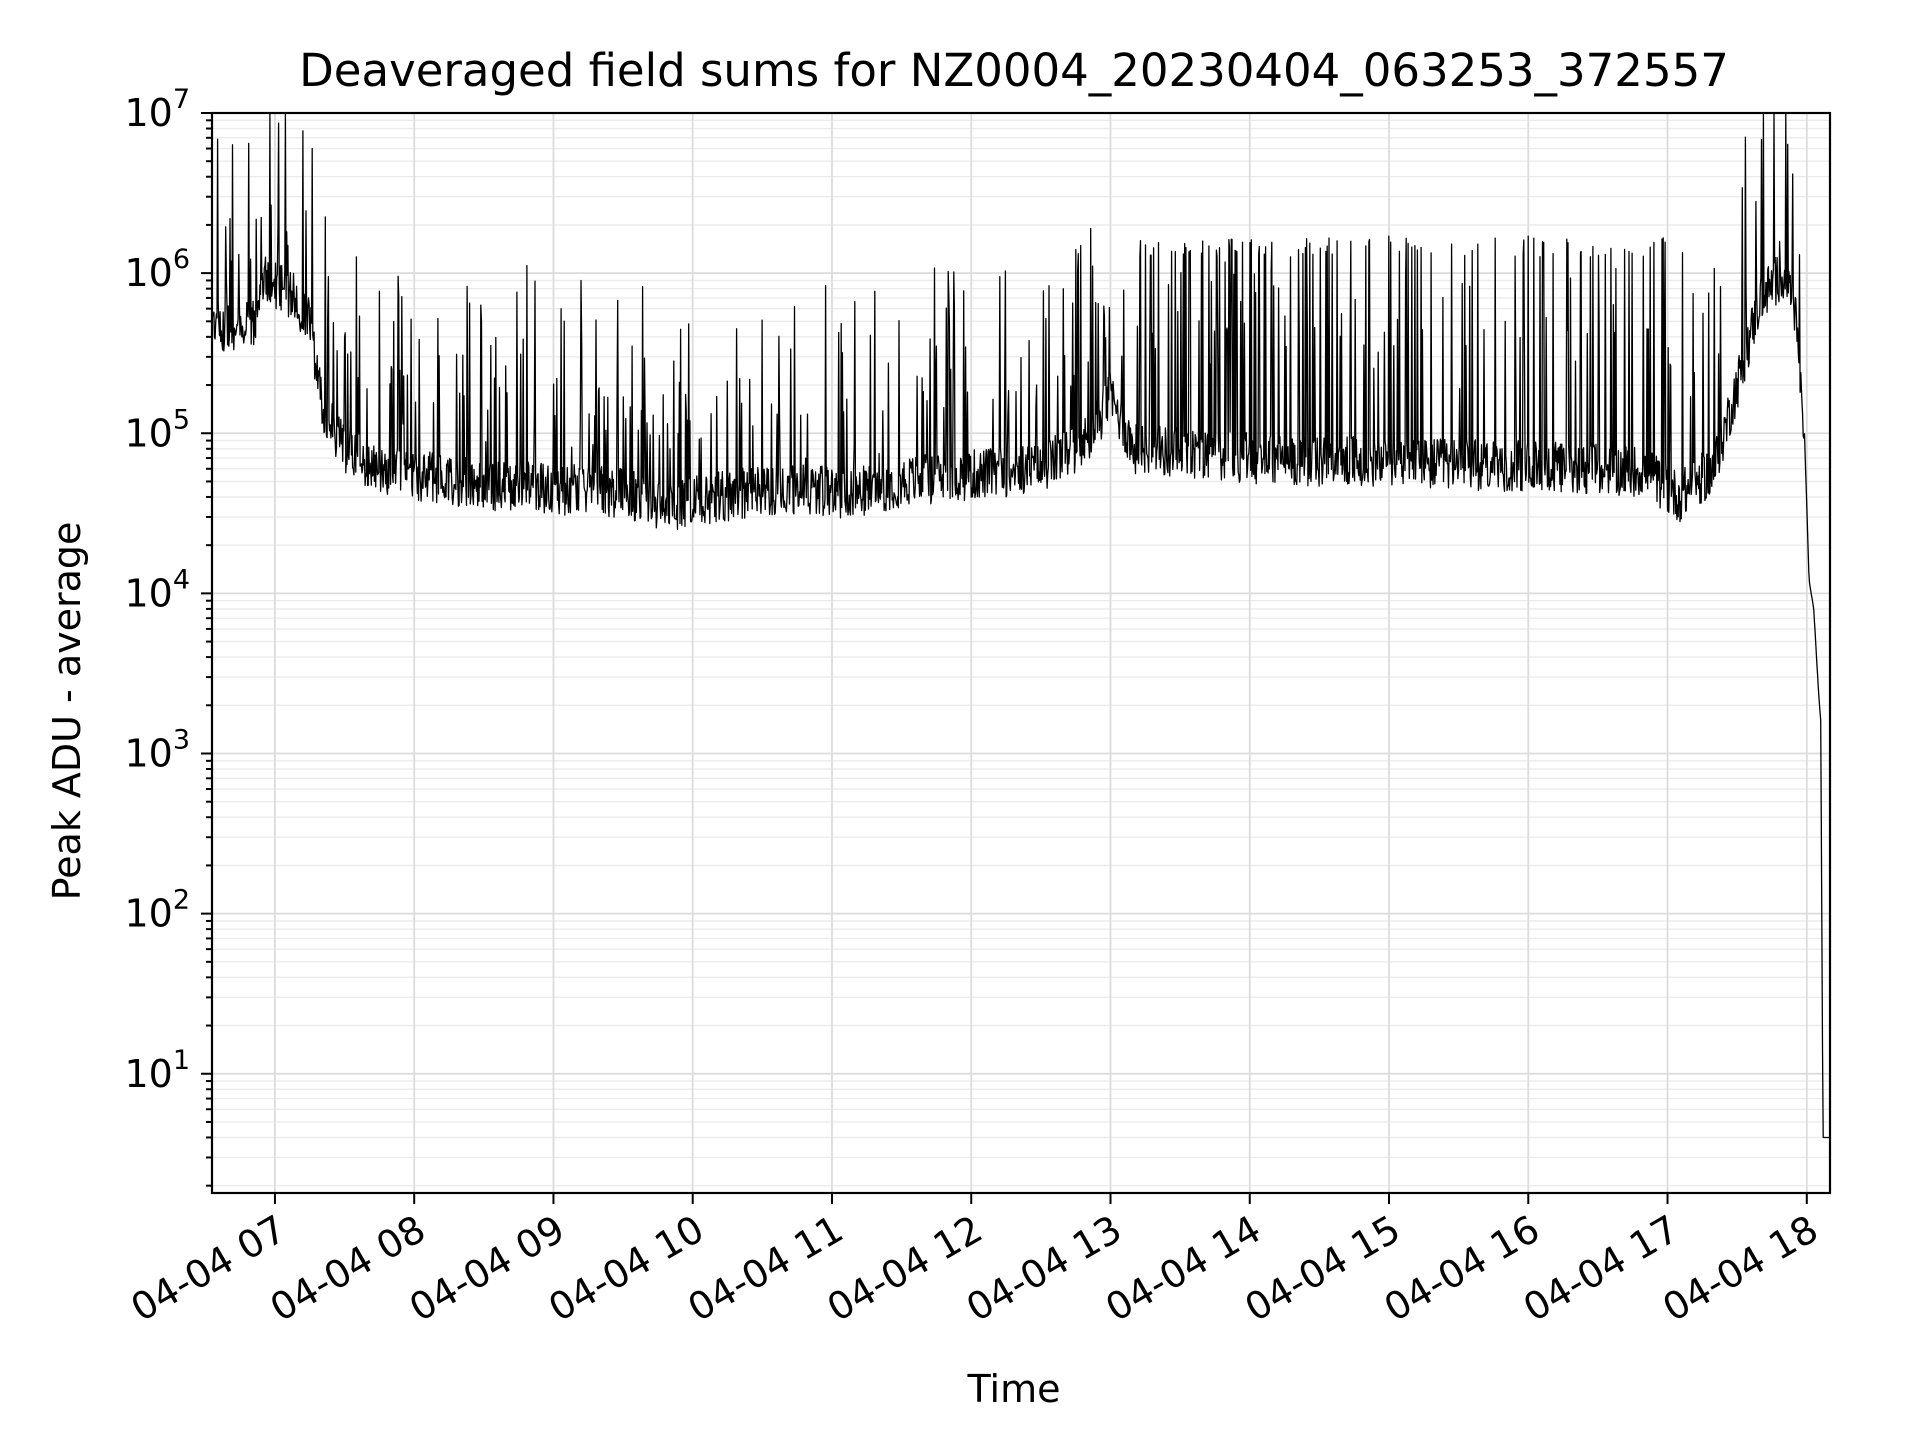  I want to click on x-axis-label: Time, so click(1014, 1389).